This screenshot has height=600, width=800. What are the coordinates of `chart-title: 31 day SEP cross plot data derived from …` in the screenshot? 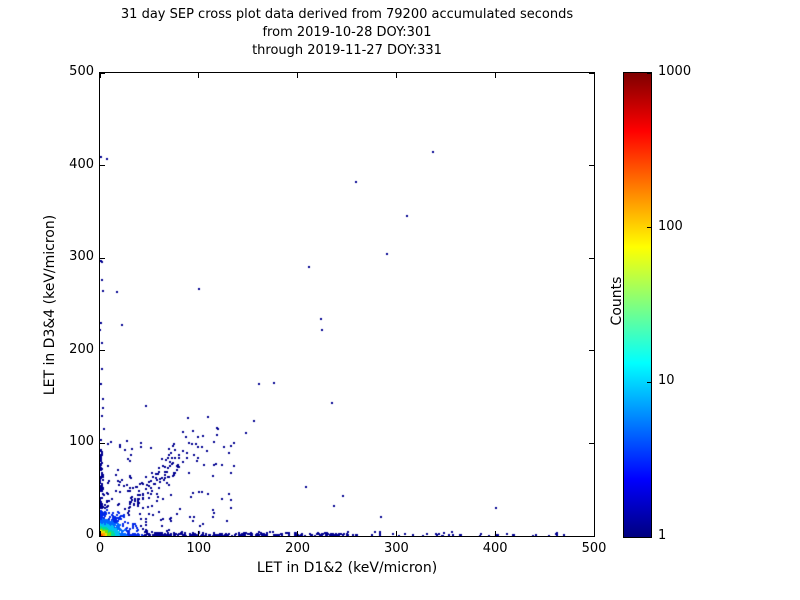 It's located at (347, 33).